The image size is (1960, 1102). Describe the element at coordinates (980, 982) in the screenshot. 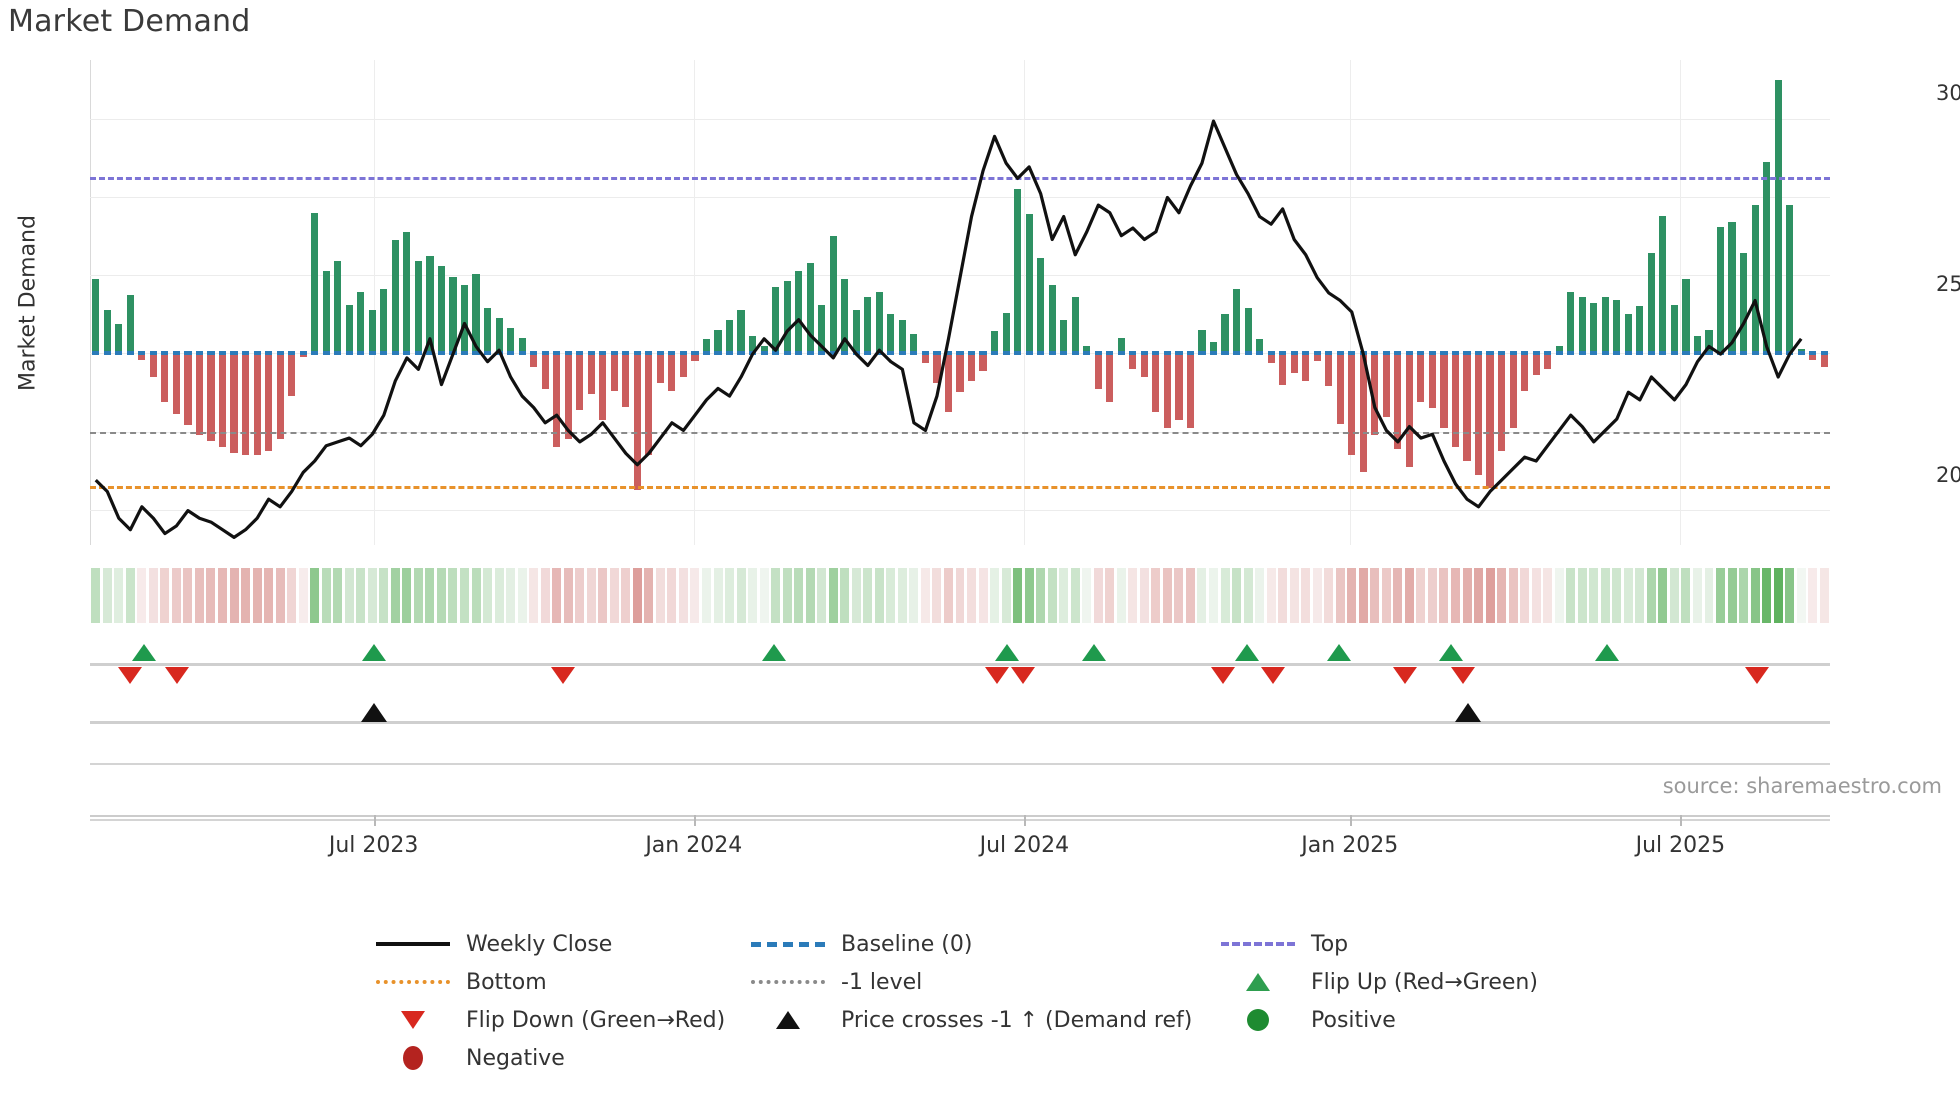

I see `legend-item: -1 level` at that location.